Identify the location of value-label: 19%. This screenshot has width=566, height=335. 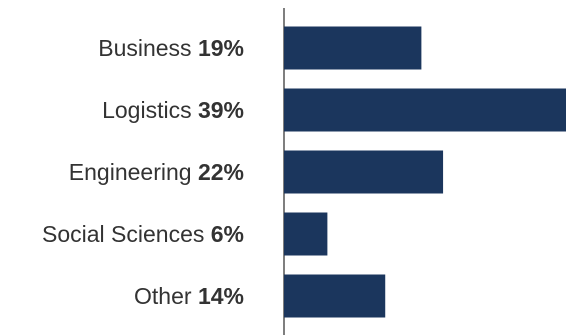
(221, 48).